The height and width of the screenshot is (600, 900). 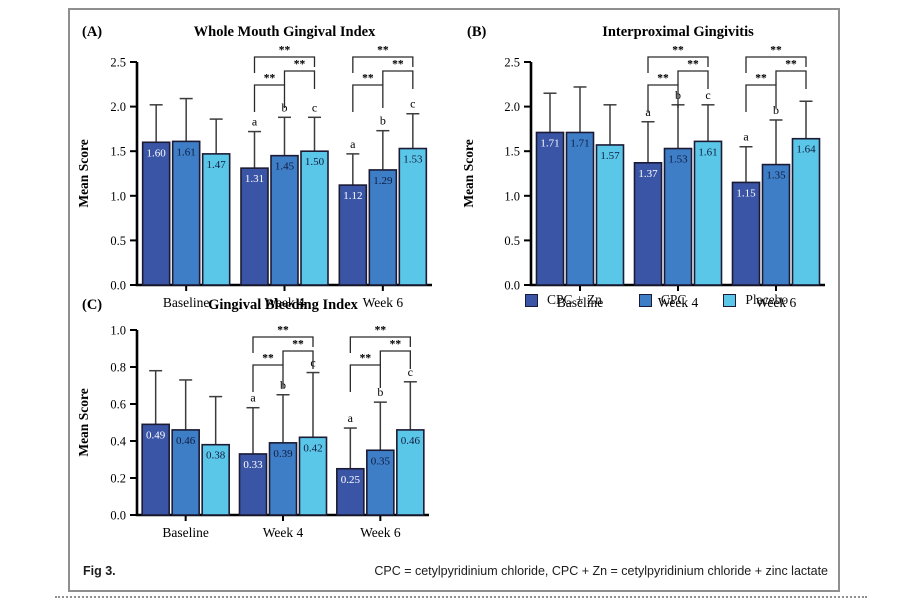 I want to click on y-tick-label: 0.4, so click(x=118, y=442).